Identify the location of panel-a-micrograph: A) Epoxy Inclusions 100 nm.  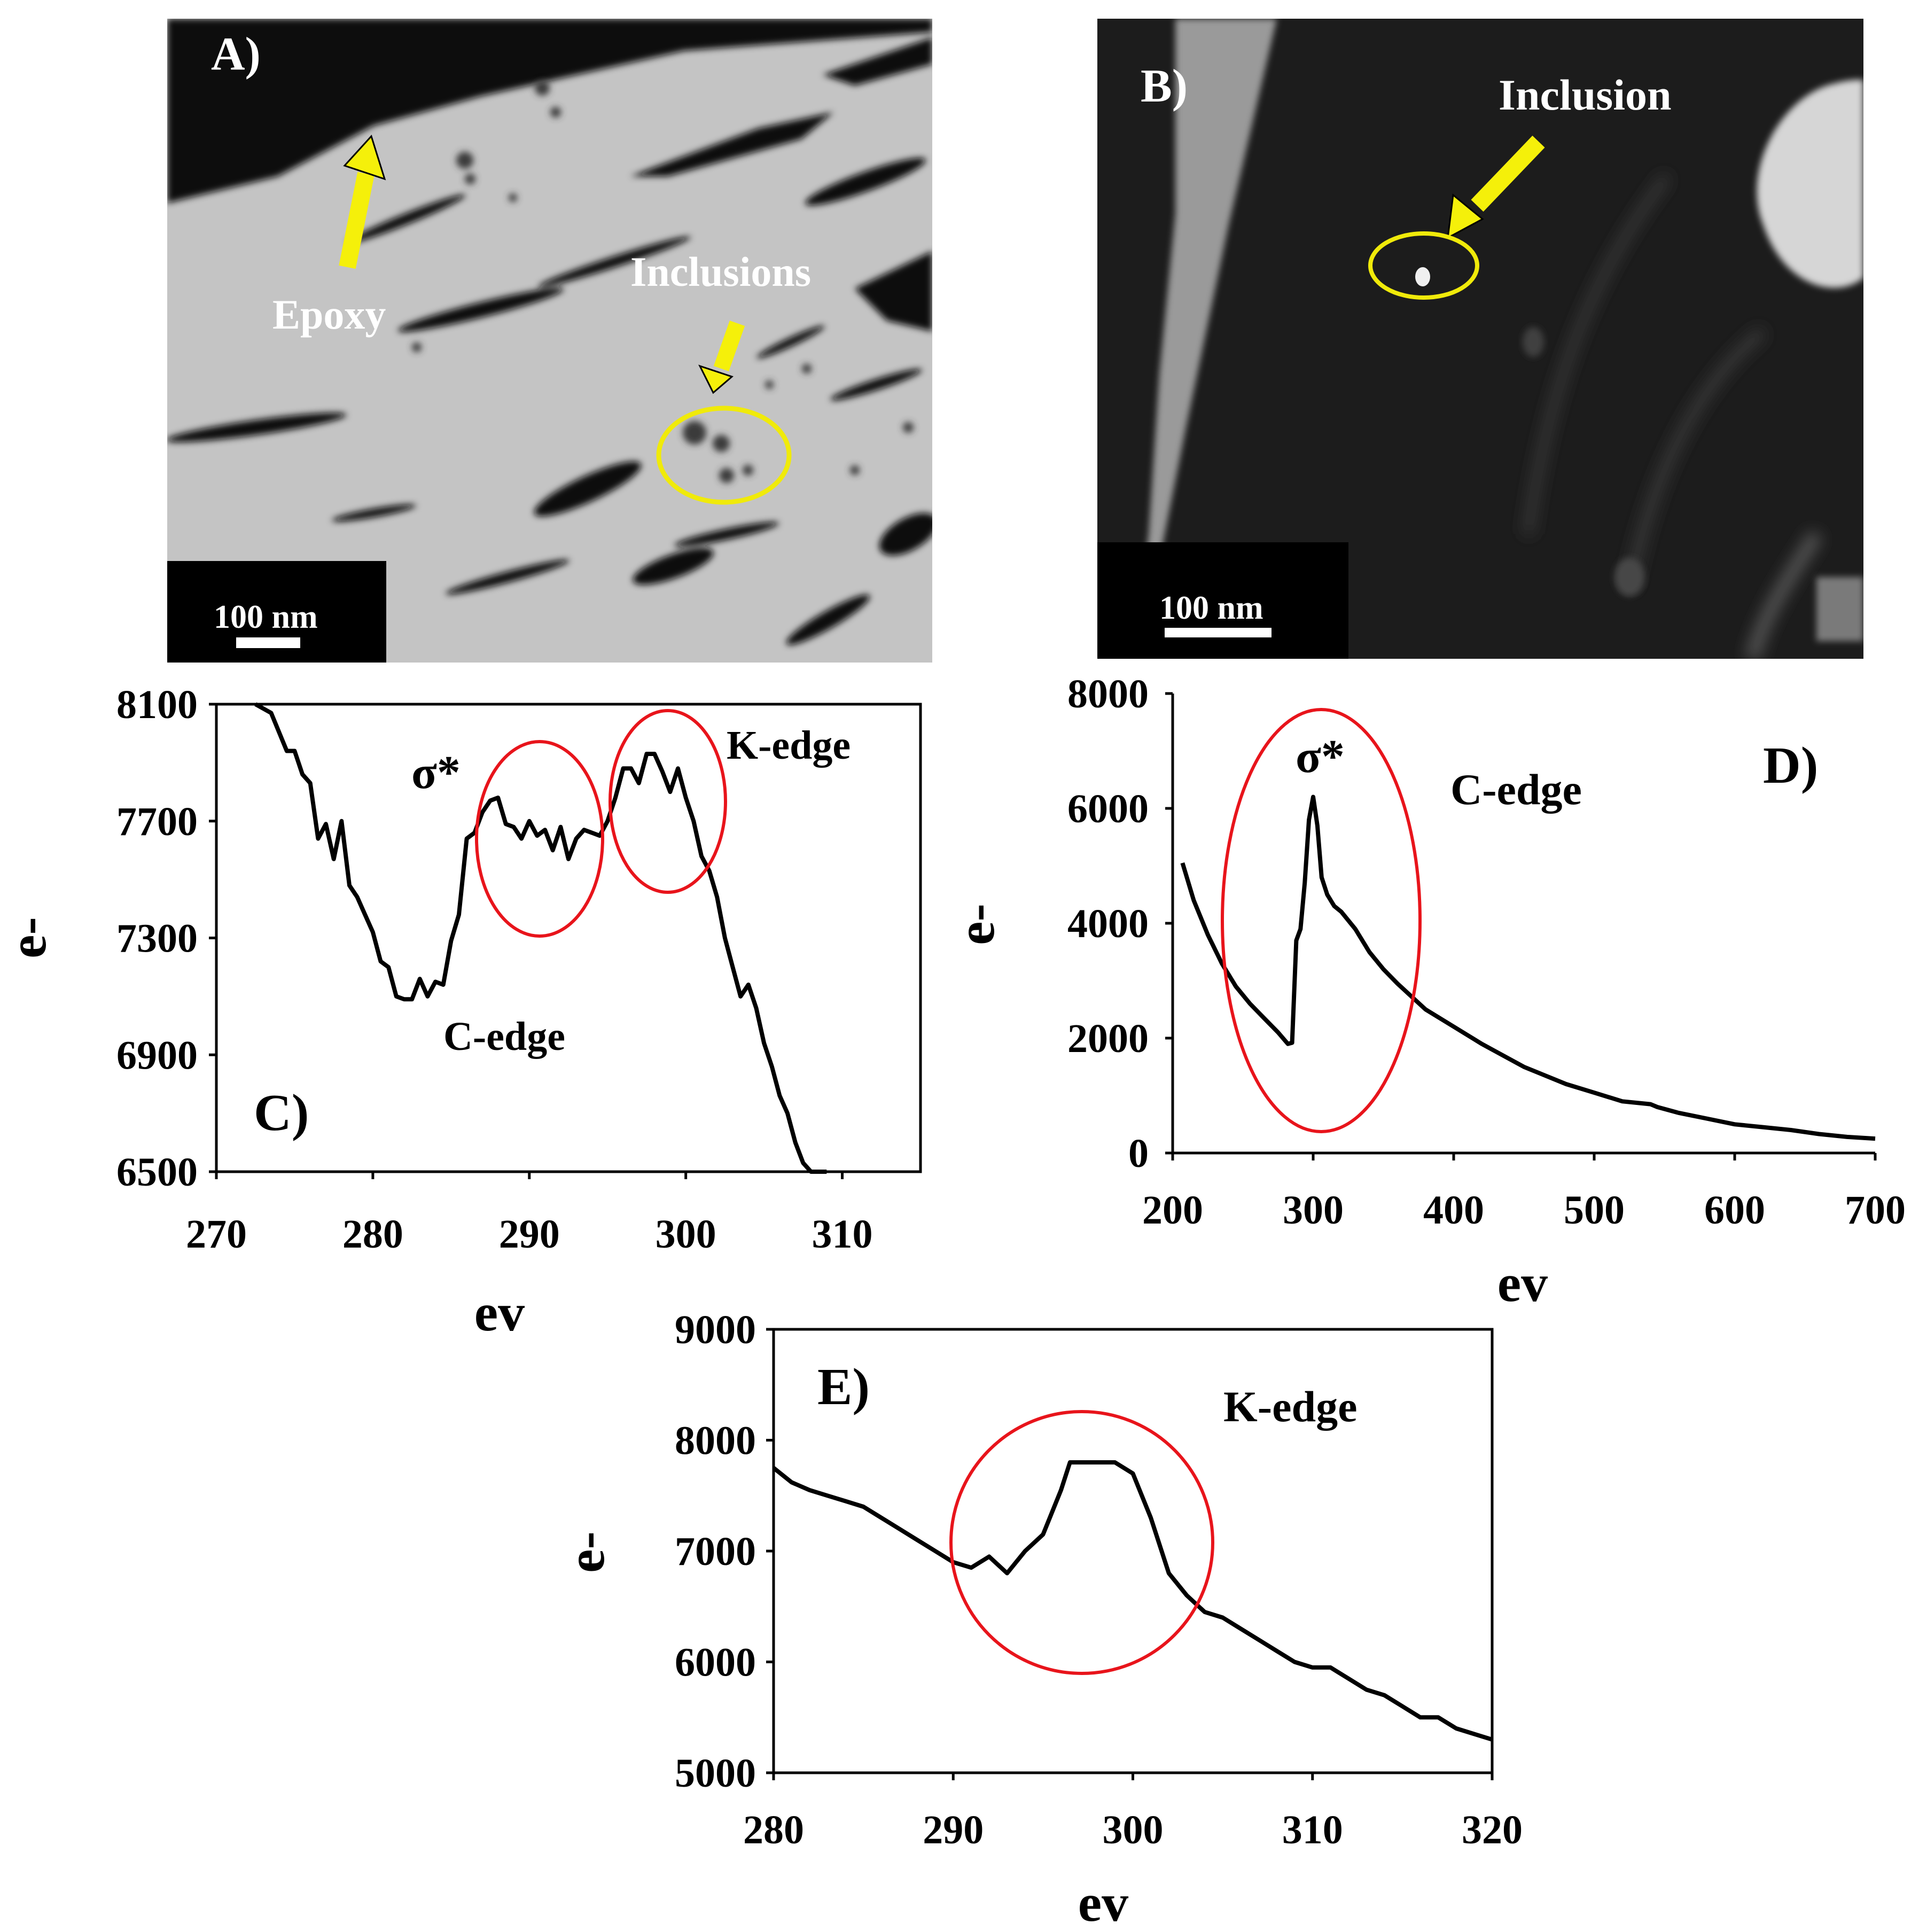
(549, 341).